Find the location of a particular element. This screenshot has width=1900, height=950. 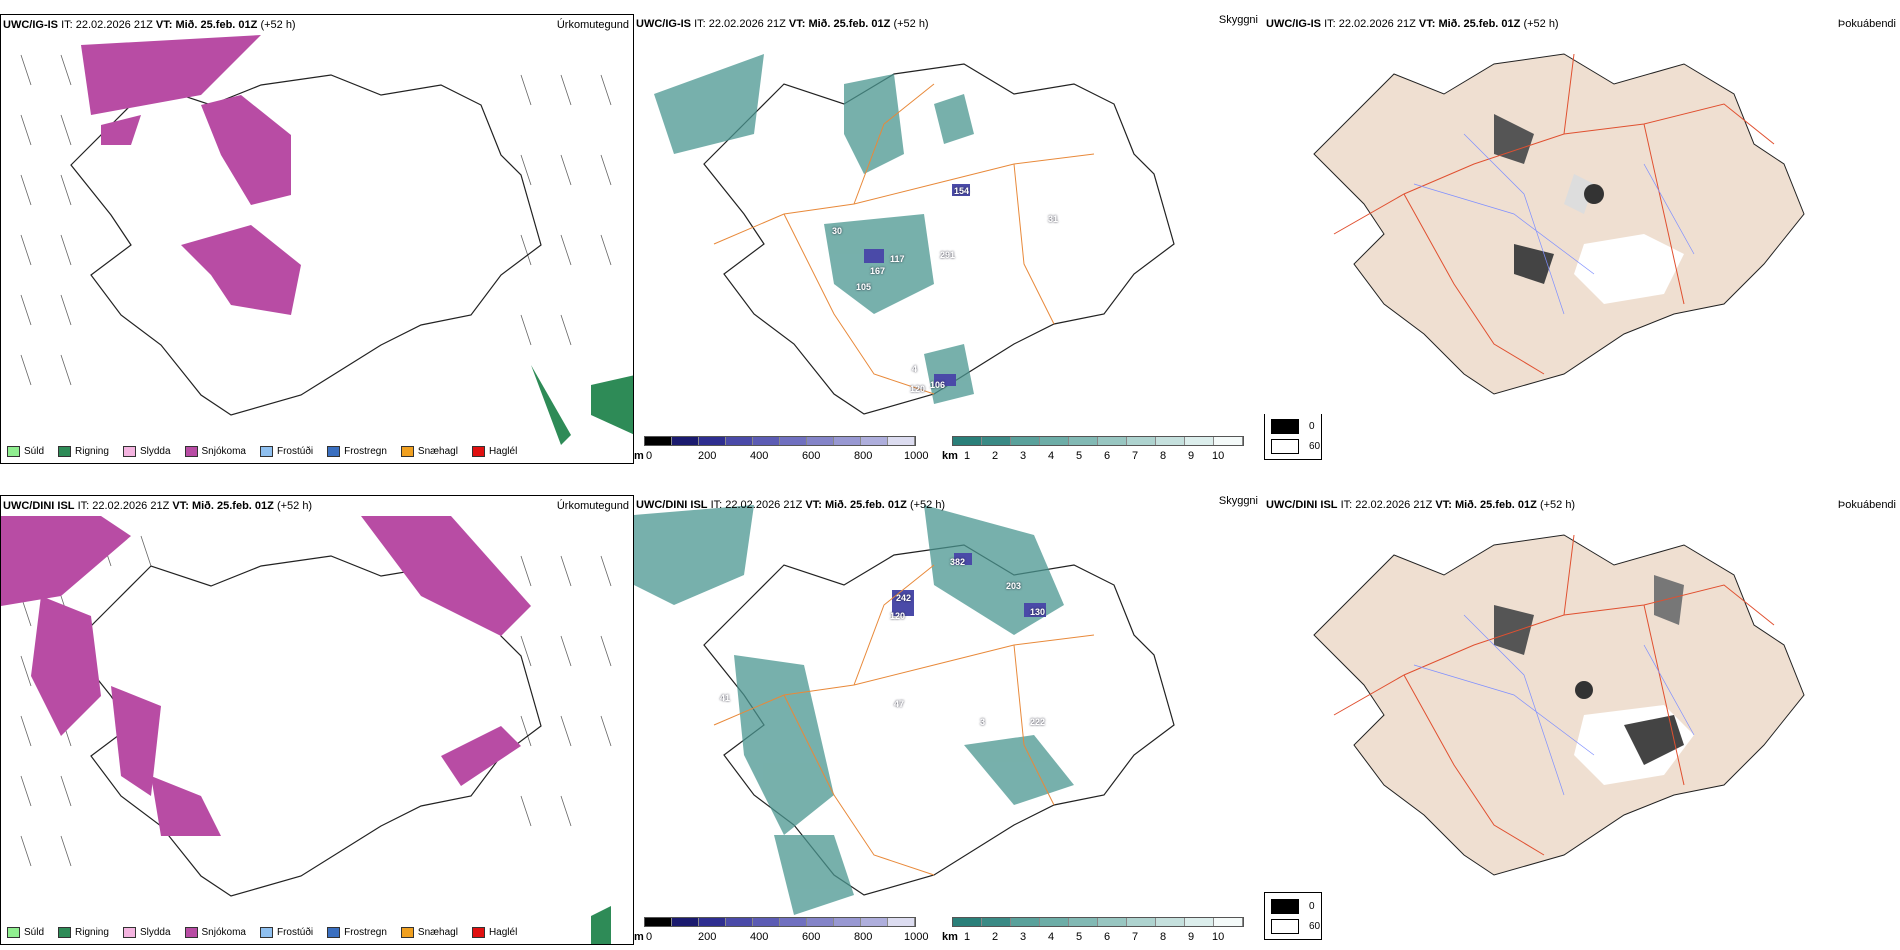

iceland-outline is located at coordinates (306, 245).